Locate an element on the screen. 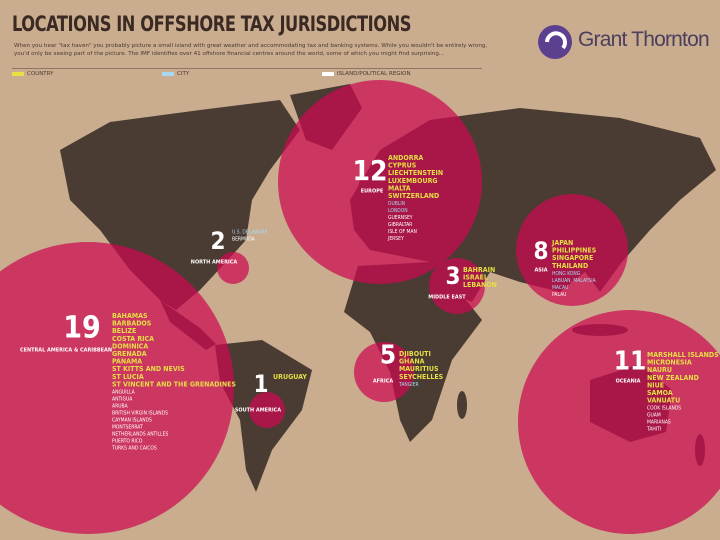  jurisdiction: PHILIPPINES is located at coordinates (574, 251).